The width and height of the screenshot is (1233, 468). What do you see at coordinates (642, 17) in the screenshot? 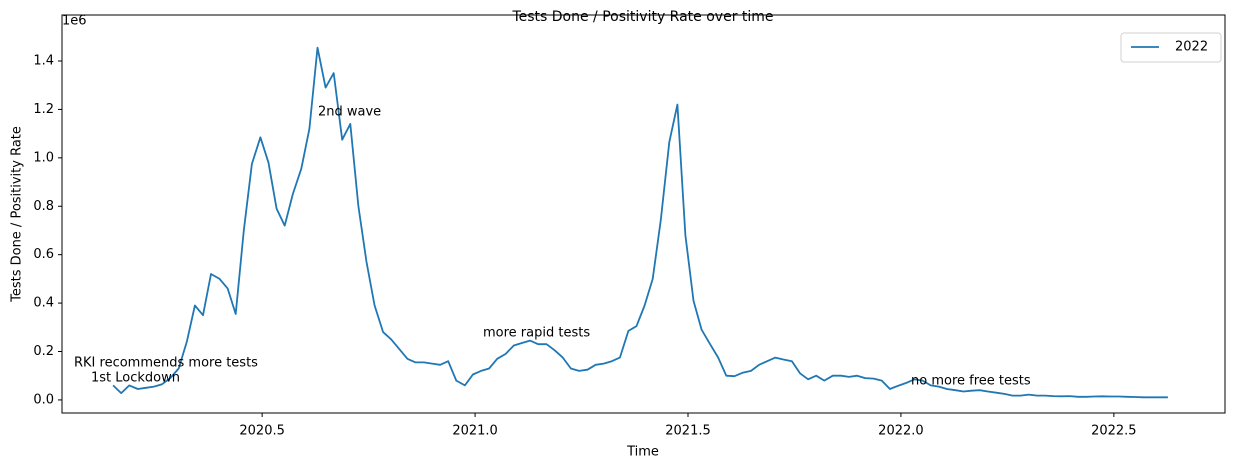
I see `chart-title: Tests Done / Positivity Rate over time` at bounding box center [642, 17].